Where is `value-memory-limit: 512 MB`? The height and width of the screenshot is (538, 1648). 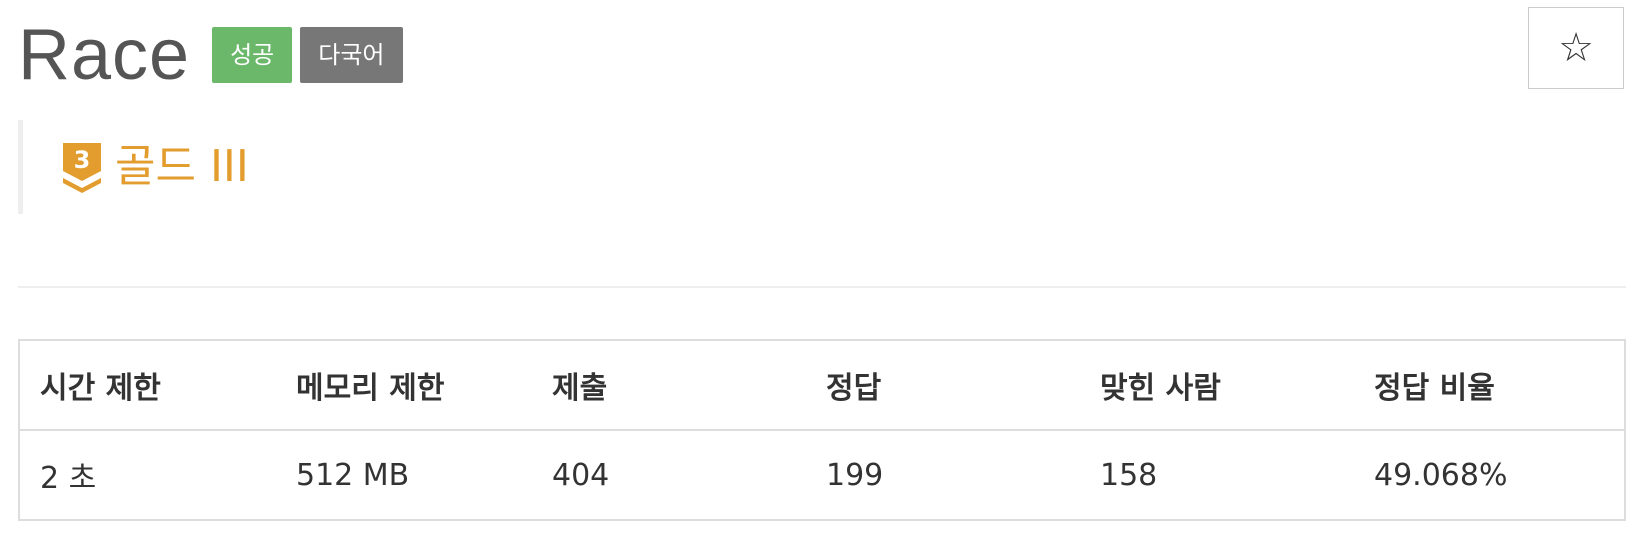
value-memory-limit: 512 MB is located at coordinates (353, 475).